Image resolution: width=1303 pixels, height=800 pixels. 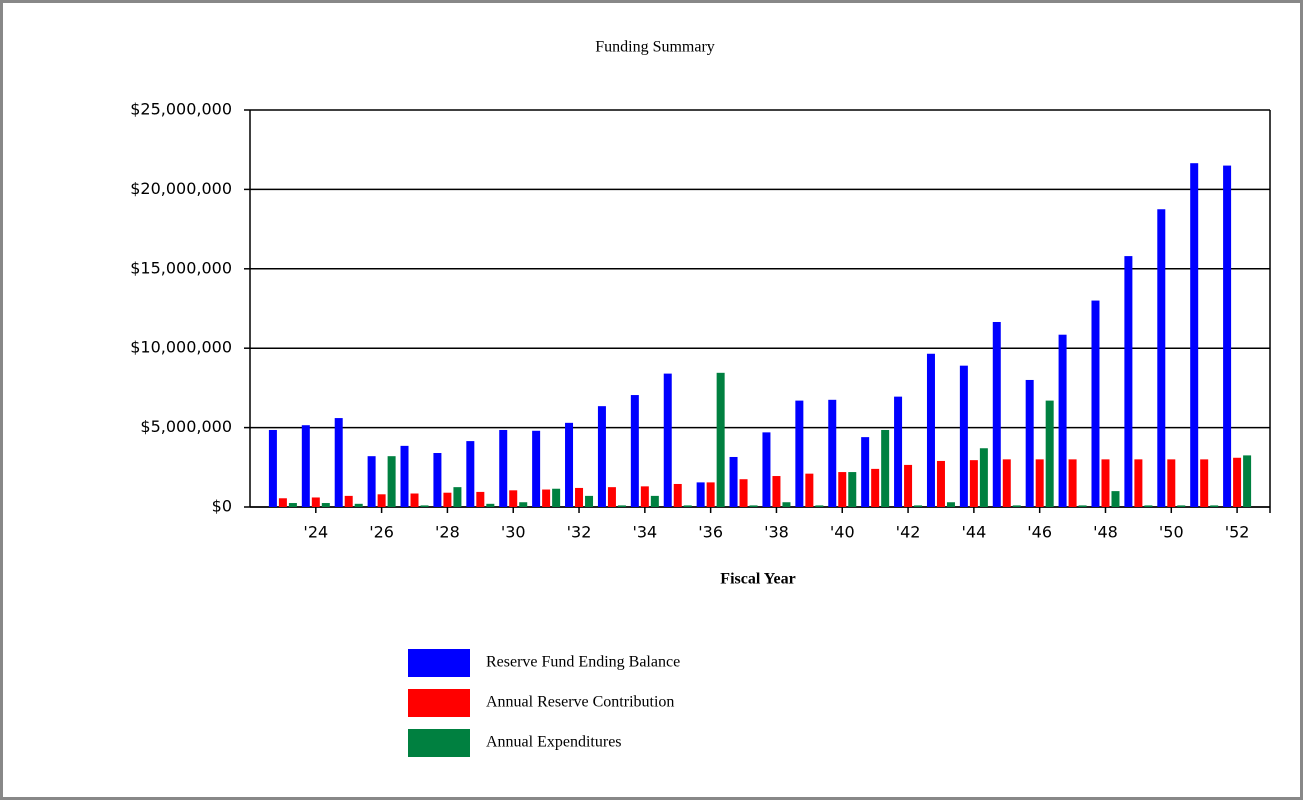 I want to click on x-tick-label: '48, so click(x=1105, y=532).